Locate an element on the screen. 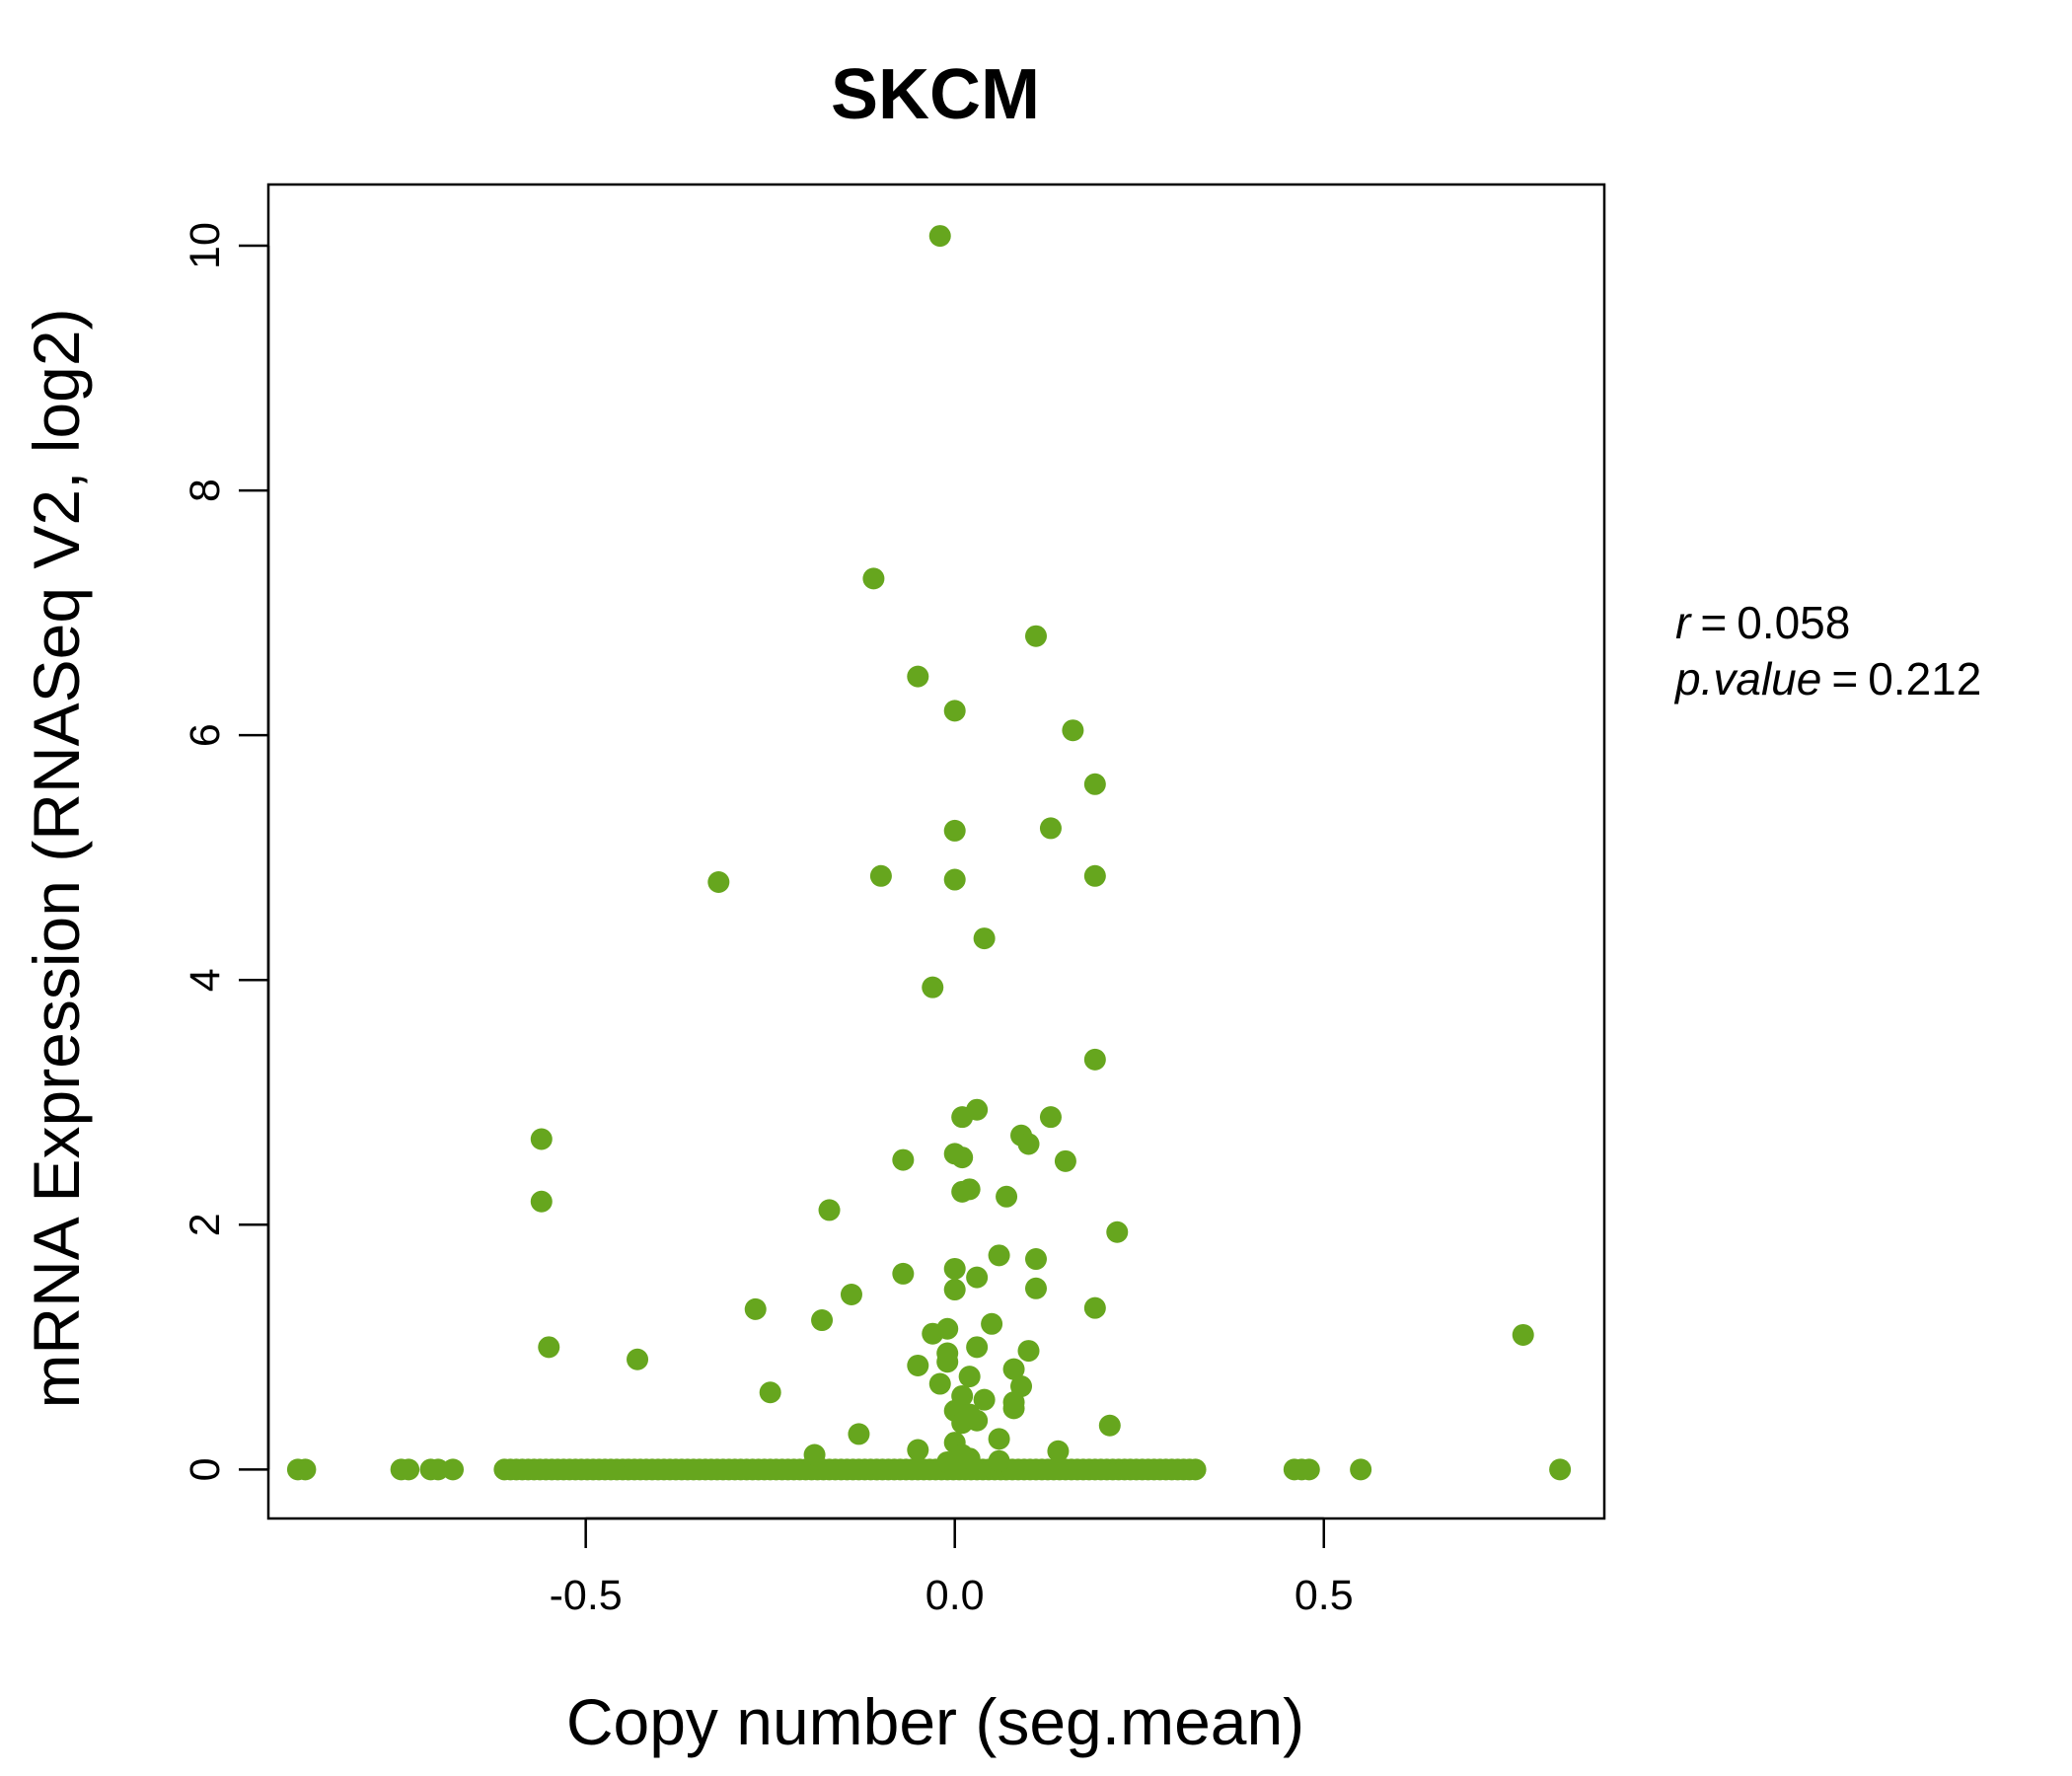 The height and width of the screenshot is (1776, 2072). y-axis: 0 2 4 6 8 10 is located at coordinates (226, 851).